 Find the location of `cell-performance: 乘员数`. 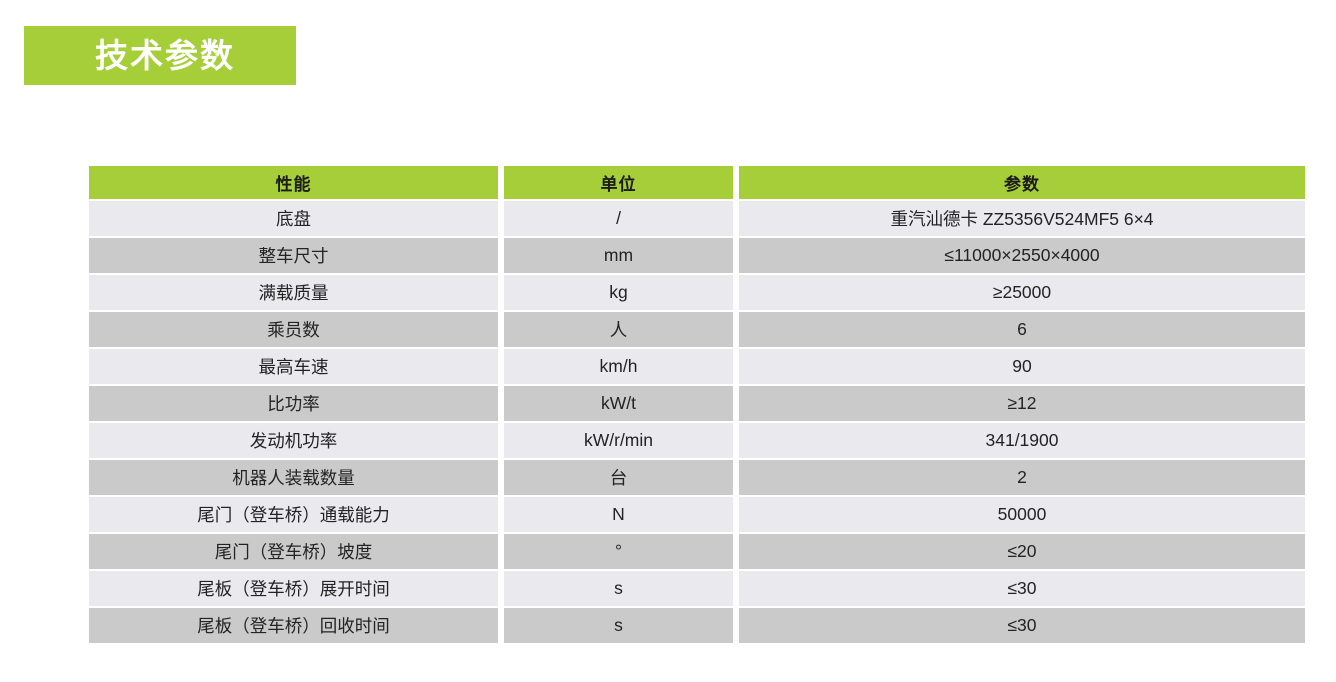

cell-performance: 乘员数 is located at coordinates (293, 329).